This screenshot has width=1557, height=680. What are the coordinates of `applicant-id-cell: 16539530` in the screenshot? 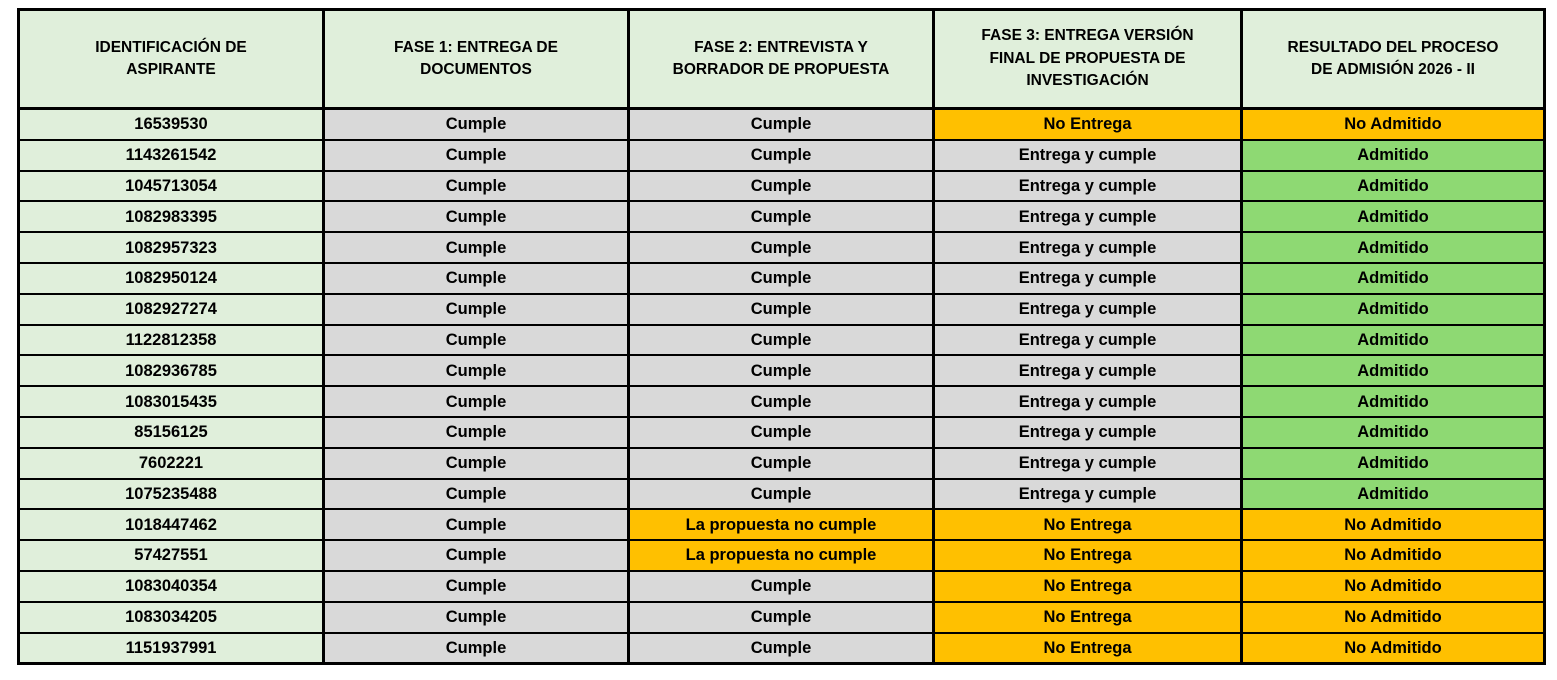 It's located at (171, 124).